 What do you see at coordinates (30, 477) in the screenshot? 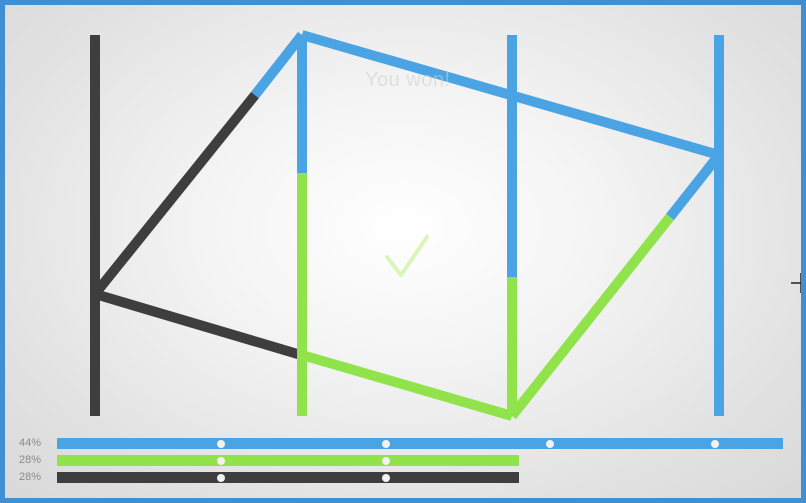
I see `score-label-dark: 28%` at bounding box center [30, 477].